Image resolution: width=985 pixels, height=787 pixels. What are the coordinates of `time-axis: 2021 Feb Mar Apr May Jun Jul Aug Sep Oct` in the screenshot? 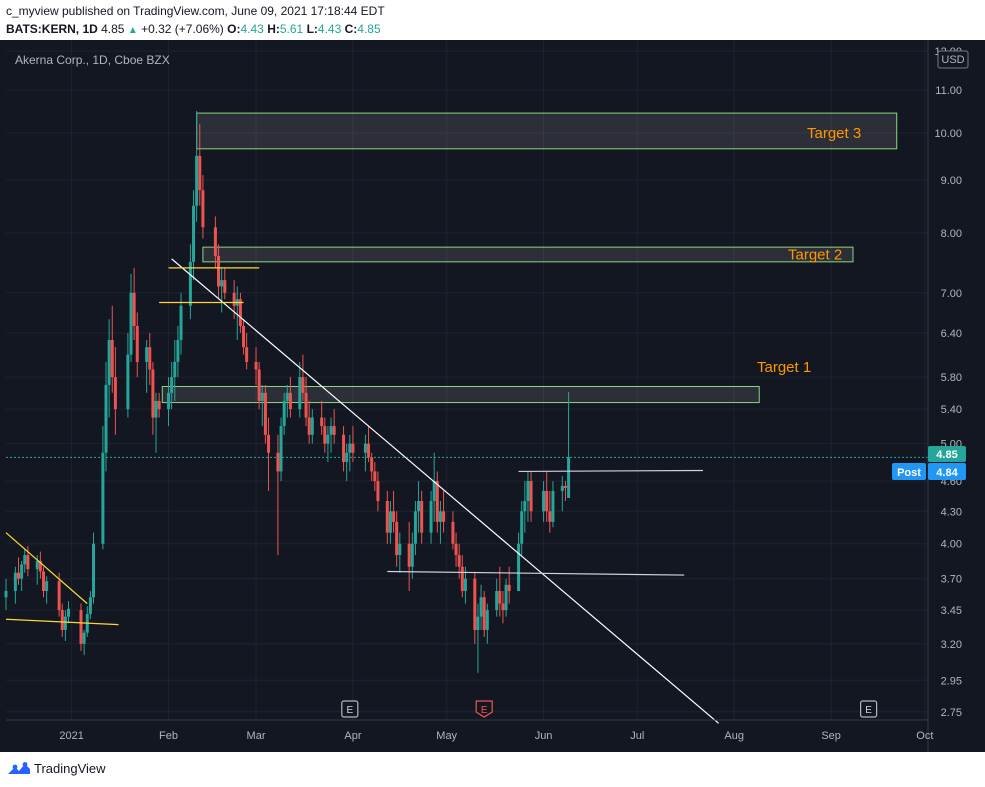 It's located at (496, 736).